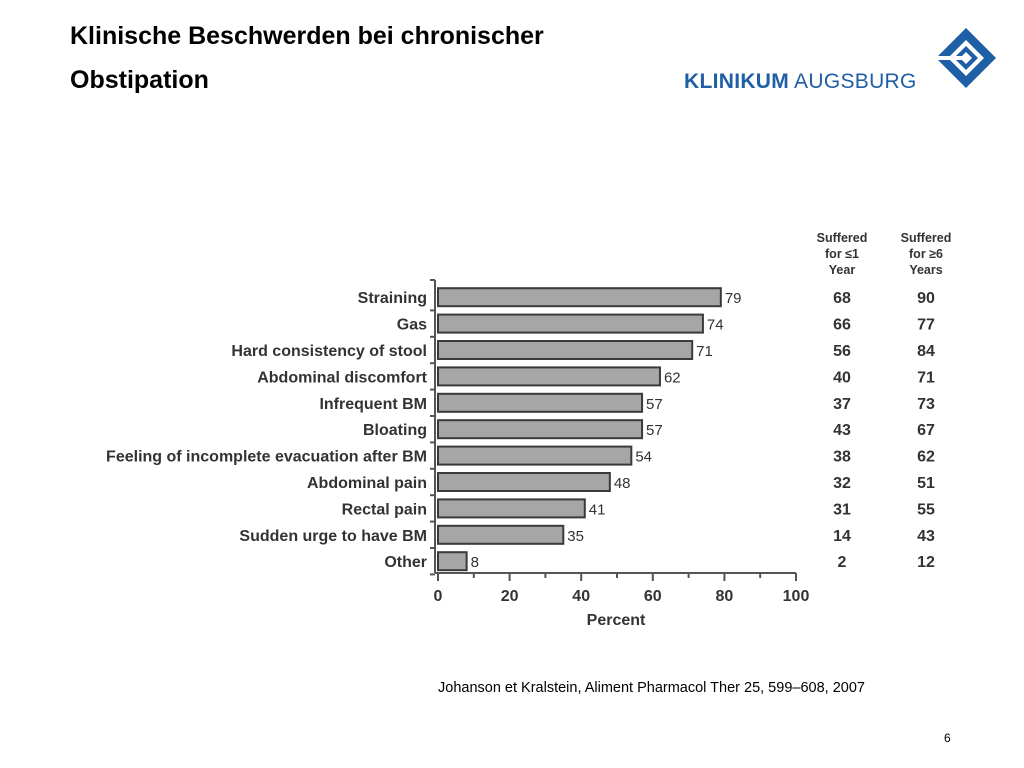 This screenshot has height=768, width=1024. I want to click on suffered-1yr-value: 56, so click(842, 351).